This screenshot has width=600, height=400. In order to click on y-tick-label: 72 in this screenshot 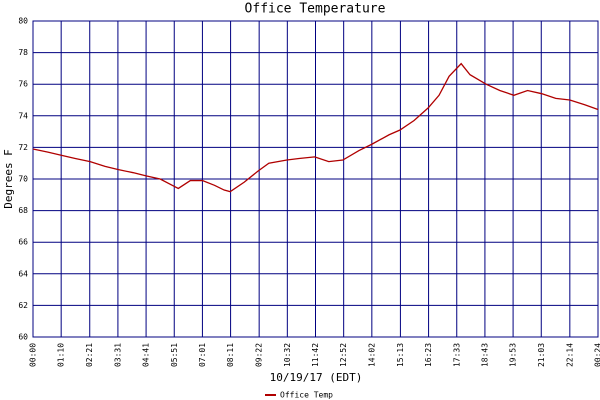, I will do `click(23, 147)`.